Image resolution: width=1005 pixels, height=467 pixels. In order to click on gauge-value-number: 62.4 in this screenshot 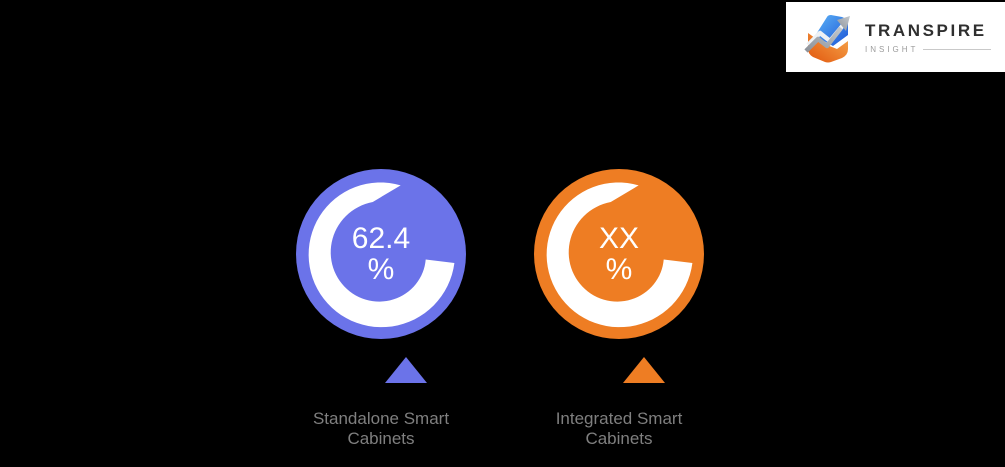, I will do `click(381, 238)`.